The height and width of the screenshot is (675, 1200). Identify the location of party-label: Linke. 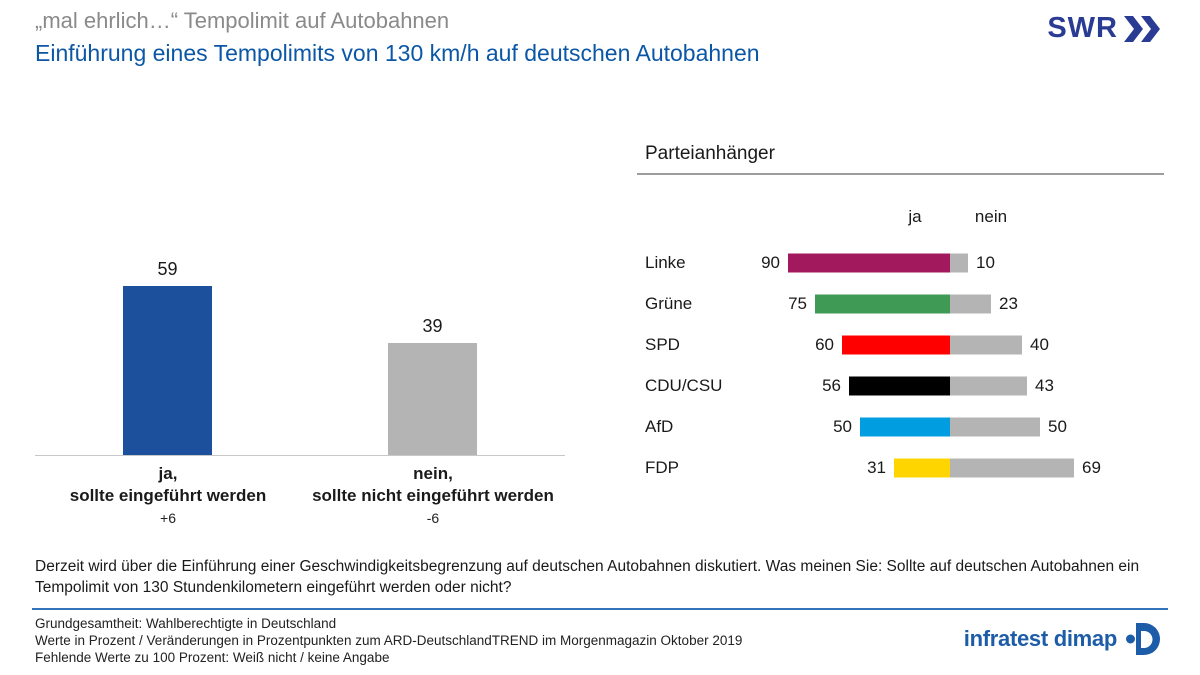
(665, 262).